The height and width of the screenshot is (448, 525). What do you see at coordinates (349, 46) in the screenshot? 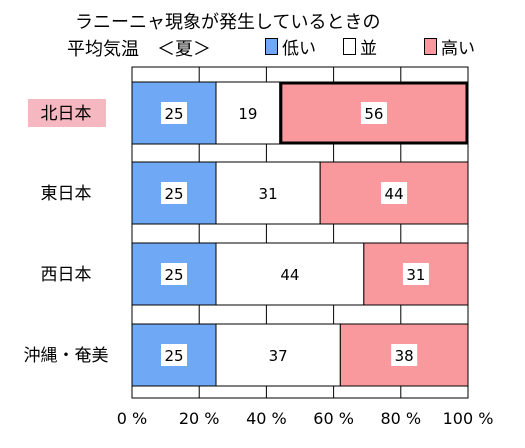
I see `legend-swatch-normal` at bounding box center [349, 46].